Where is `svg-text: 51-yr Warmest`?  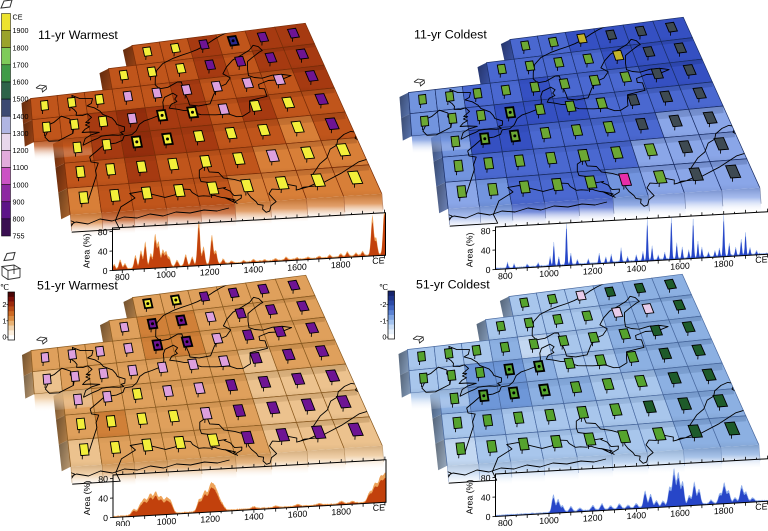 svg-text: 51-yr Warmest is located at coordinates (77, 286).